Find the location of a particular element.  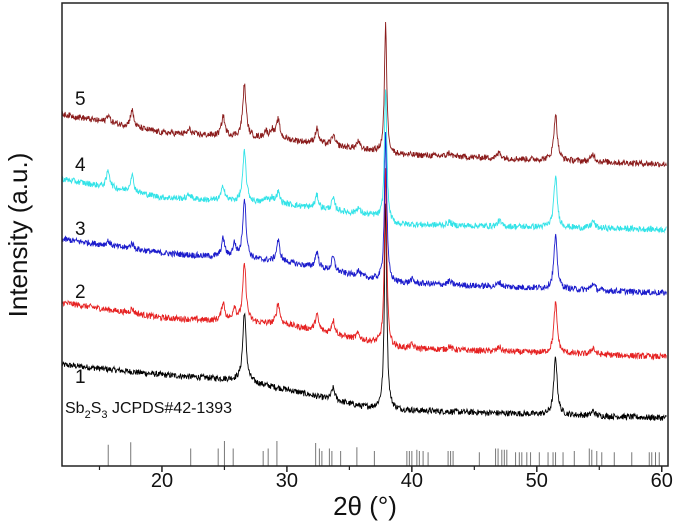

x-tick-label: 50 is located at coordinates (537, 481).